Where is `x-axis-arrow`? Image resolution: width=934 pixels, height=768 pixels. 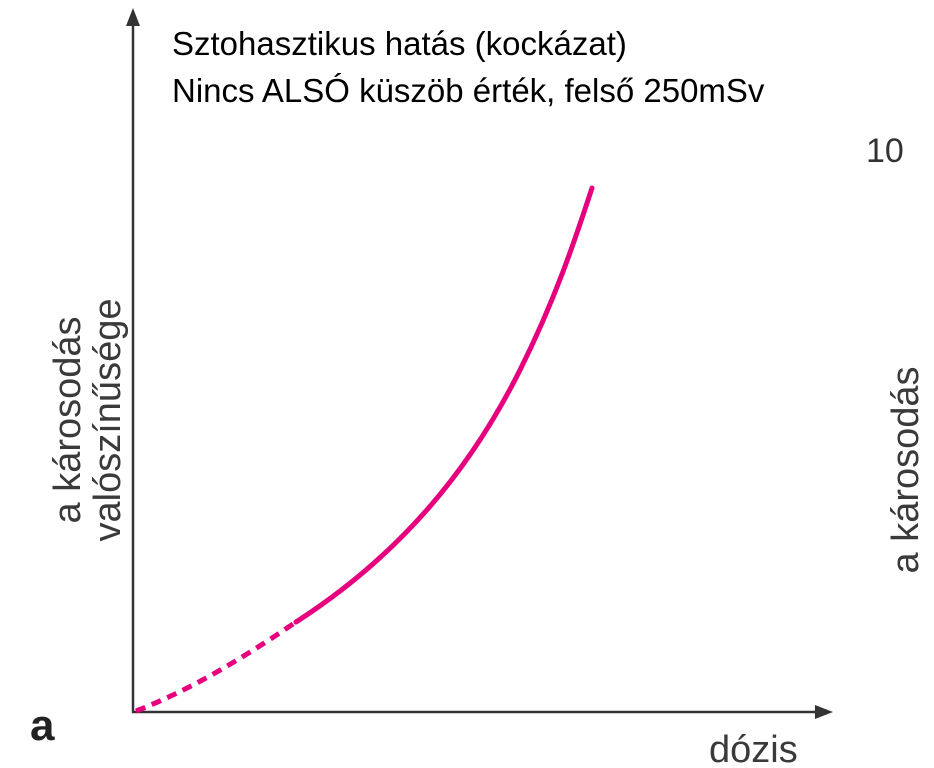 x-axis-arrow is located at coordinates (824, 712).